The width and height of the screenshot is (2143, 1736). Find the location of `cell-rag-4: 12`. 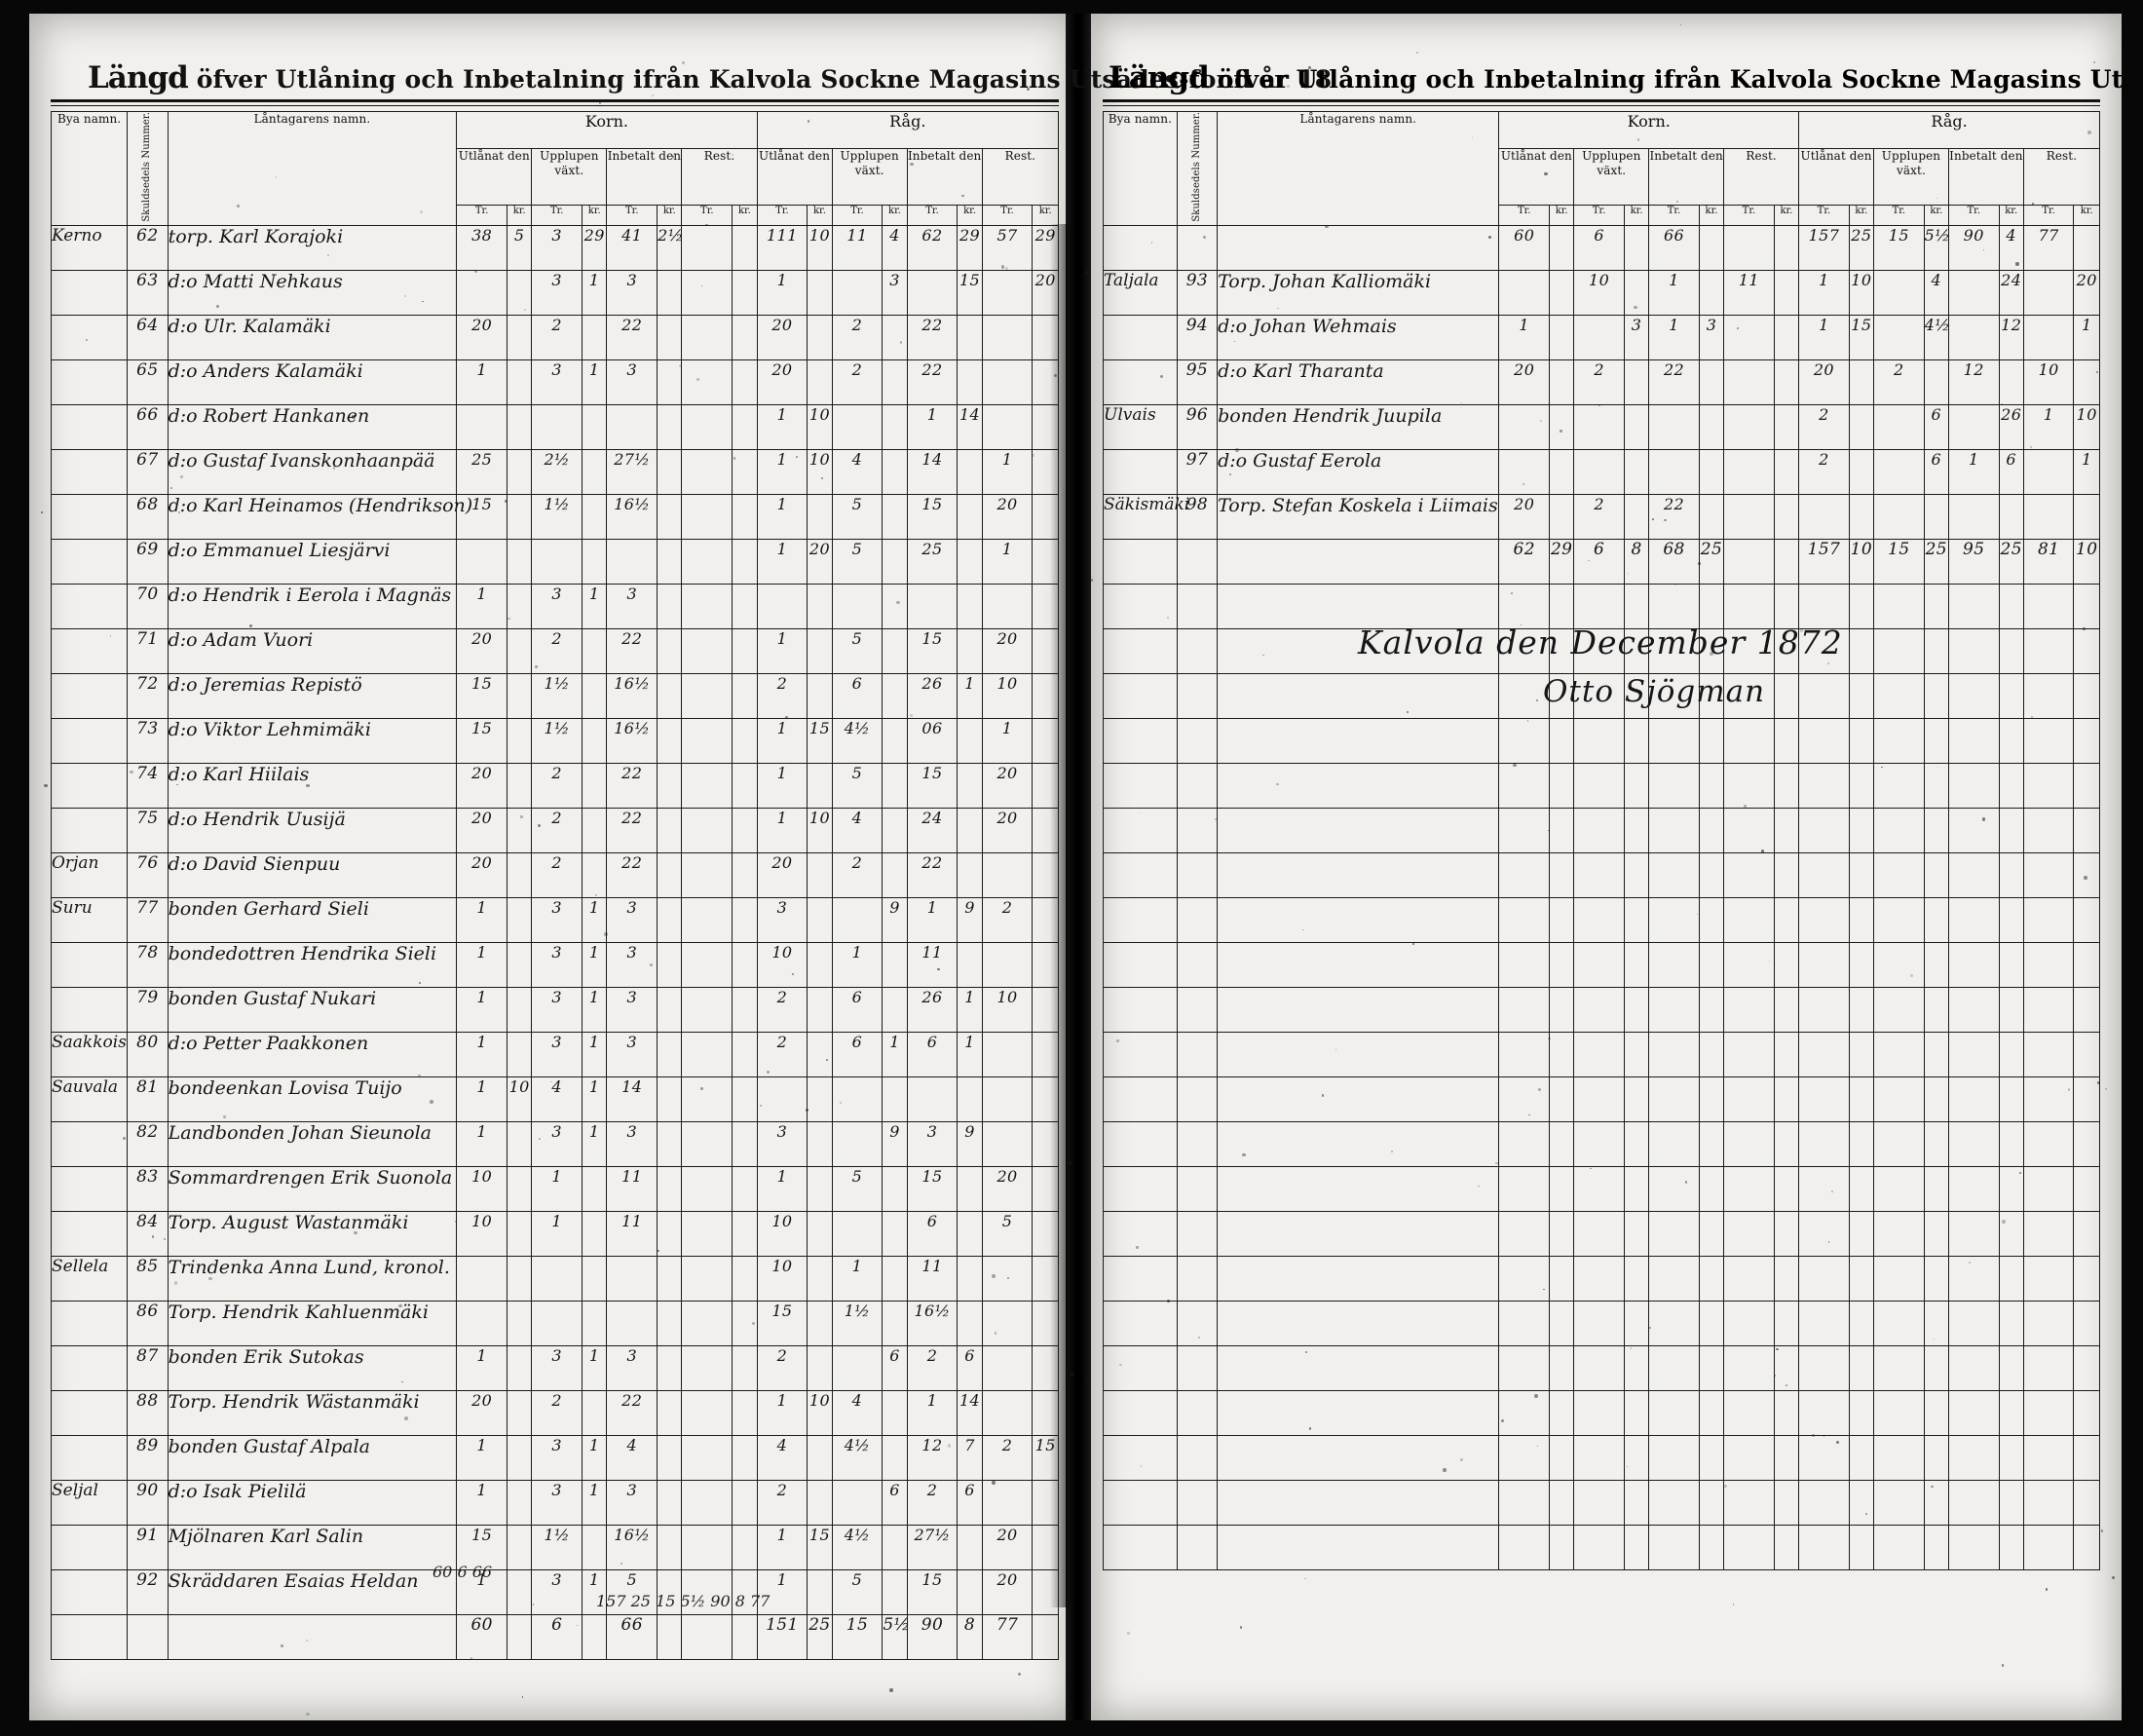

cell-rag-4: 12 is located at coordinates (1973, 382).